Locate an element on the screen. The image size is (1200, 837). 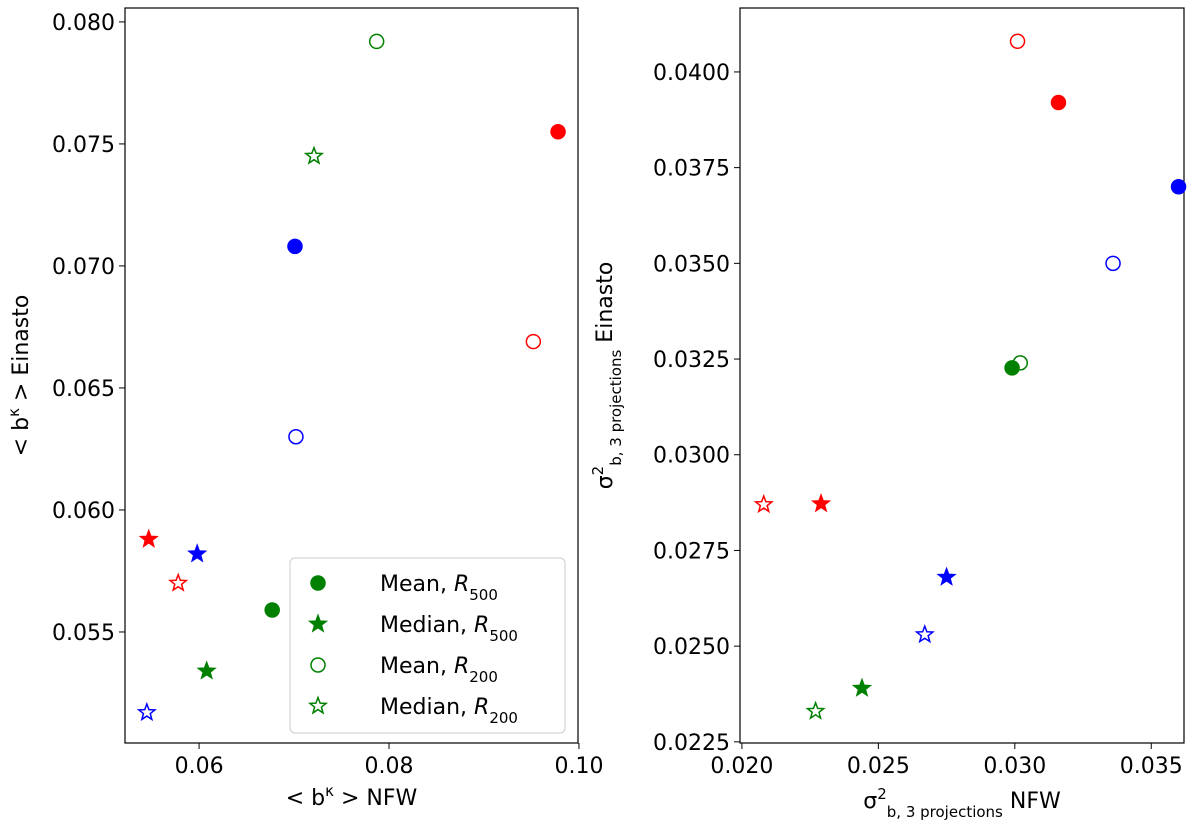
legend-label: Median, R200 is located at coordinates (449, 711).